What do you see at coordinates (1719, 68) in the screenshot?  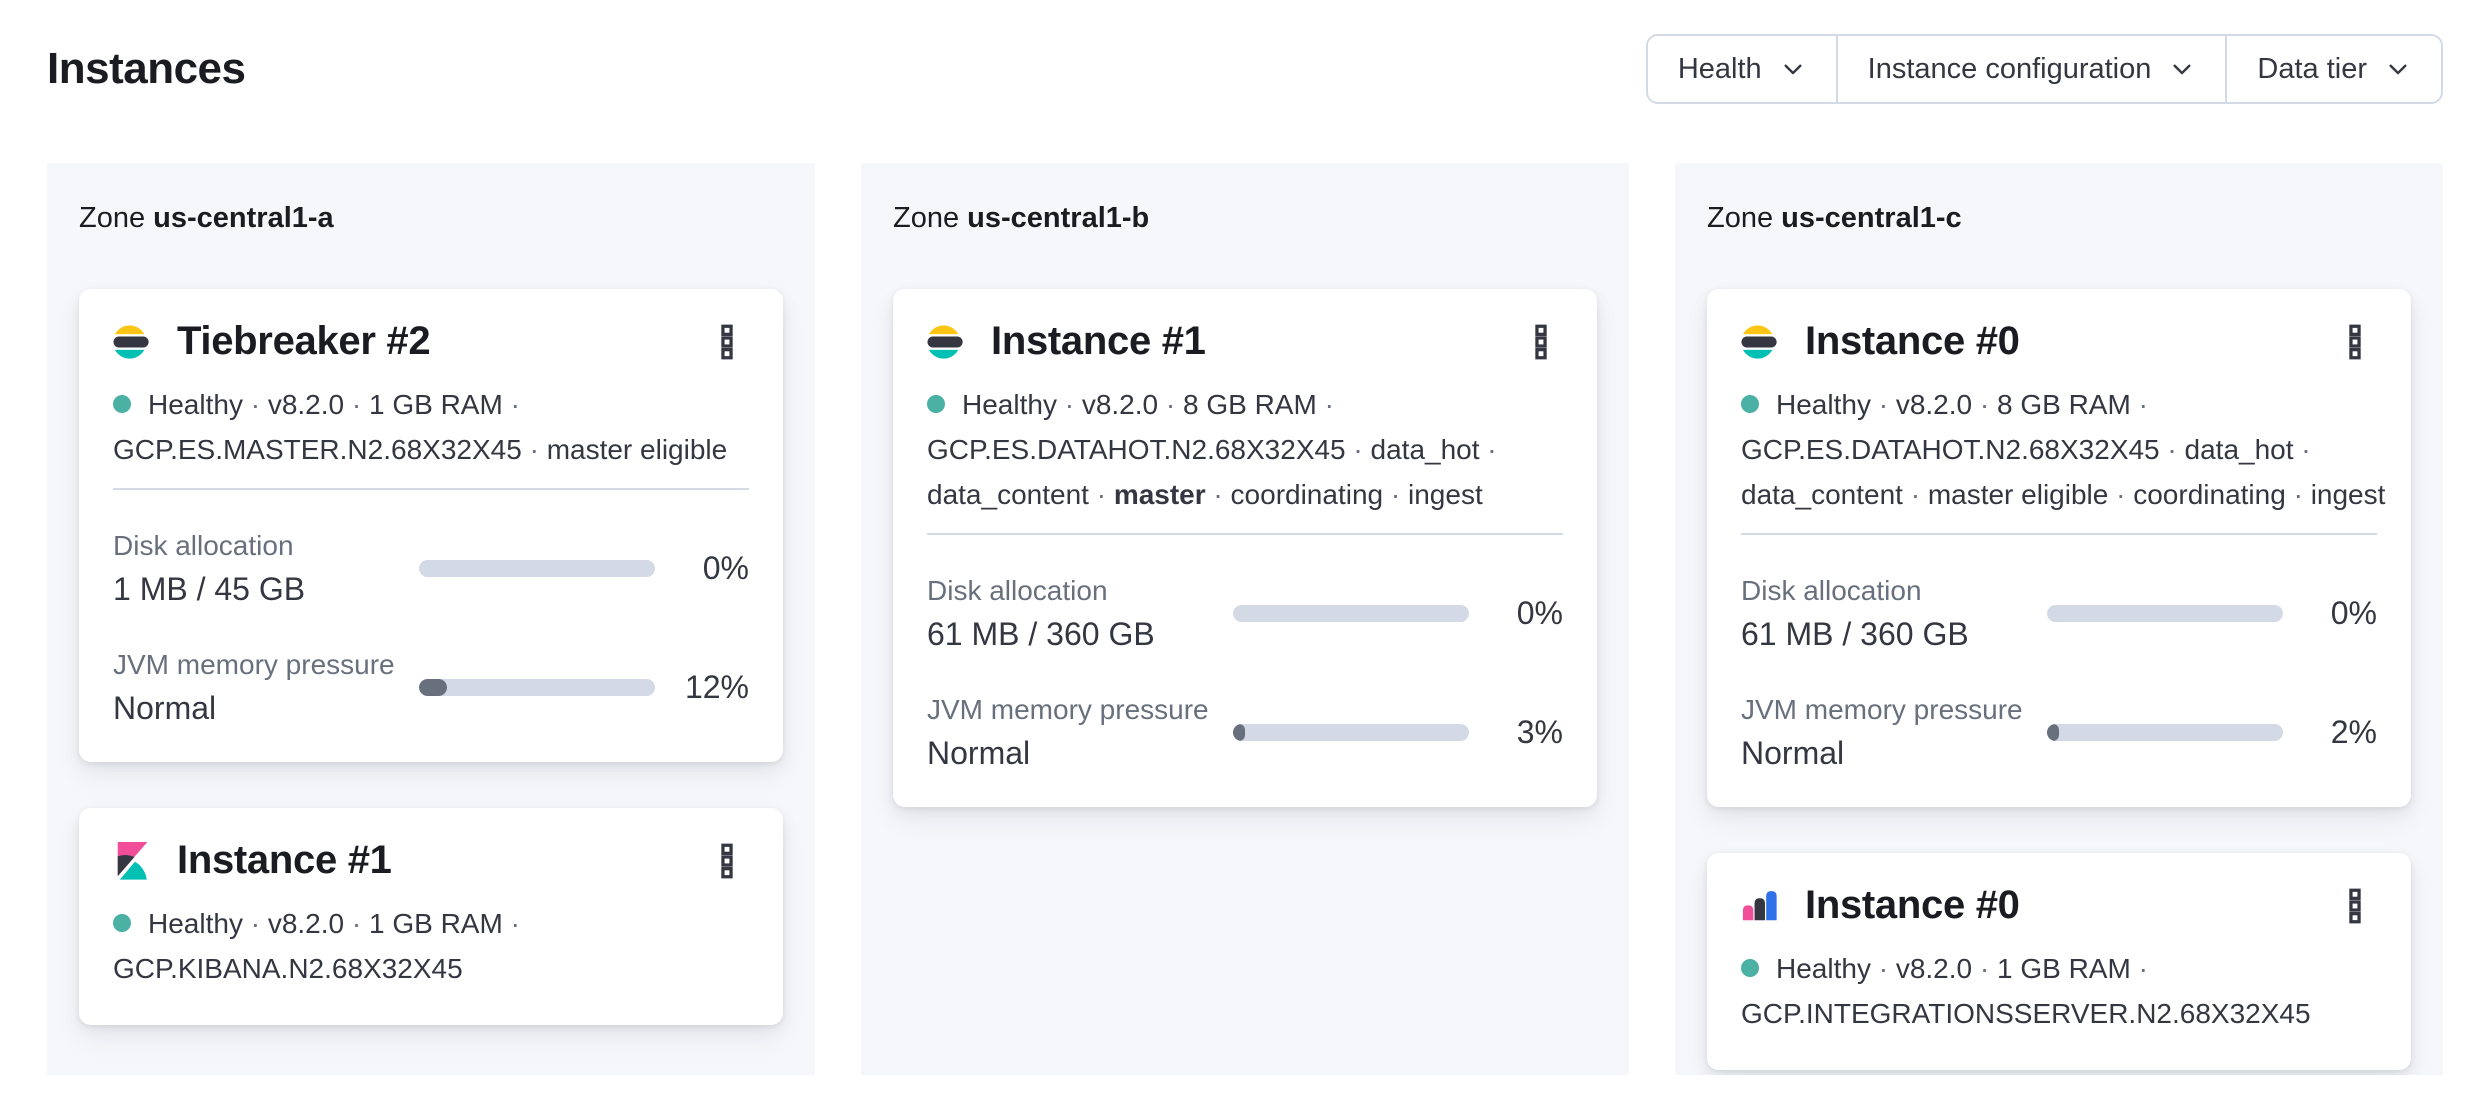 I see `filter-label: Health` at bounding box center [1719, 68].